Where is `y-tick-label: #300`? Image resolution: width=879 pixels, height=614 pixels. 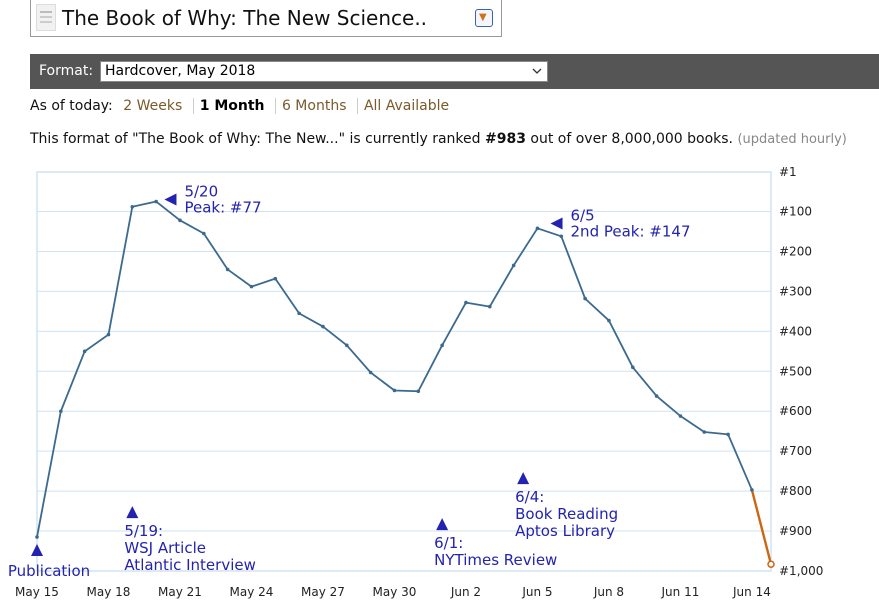 y-tick-label: #300 is located at coordinates (795, 291).